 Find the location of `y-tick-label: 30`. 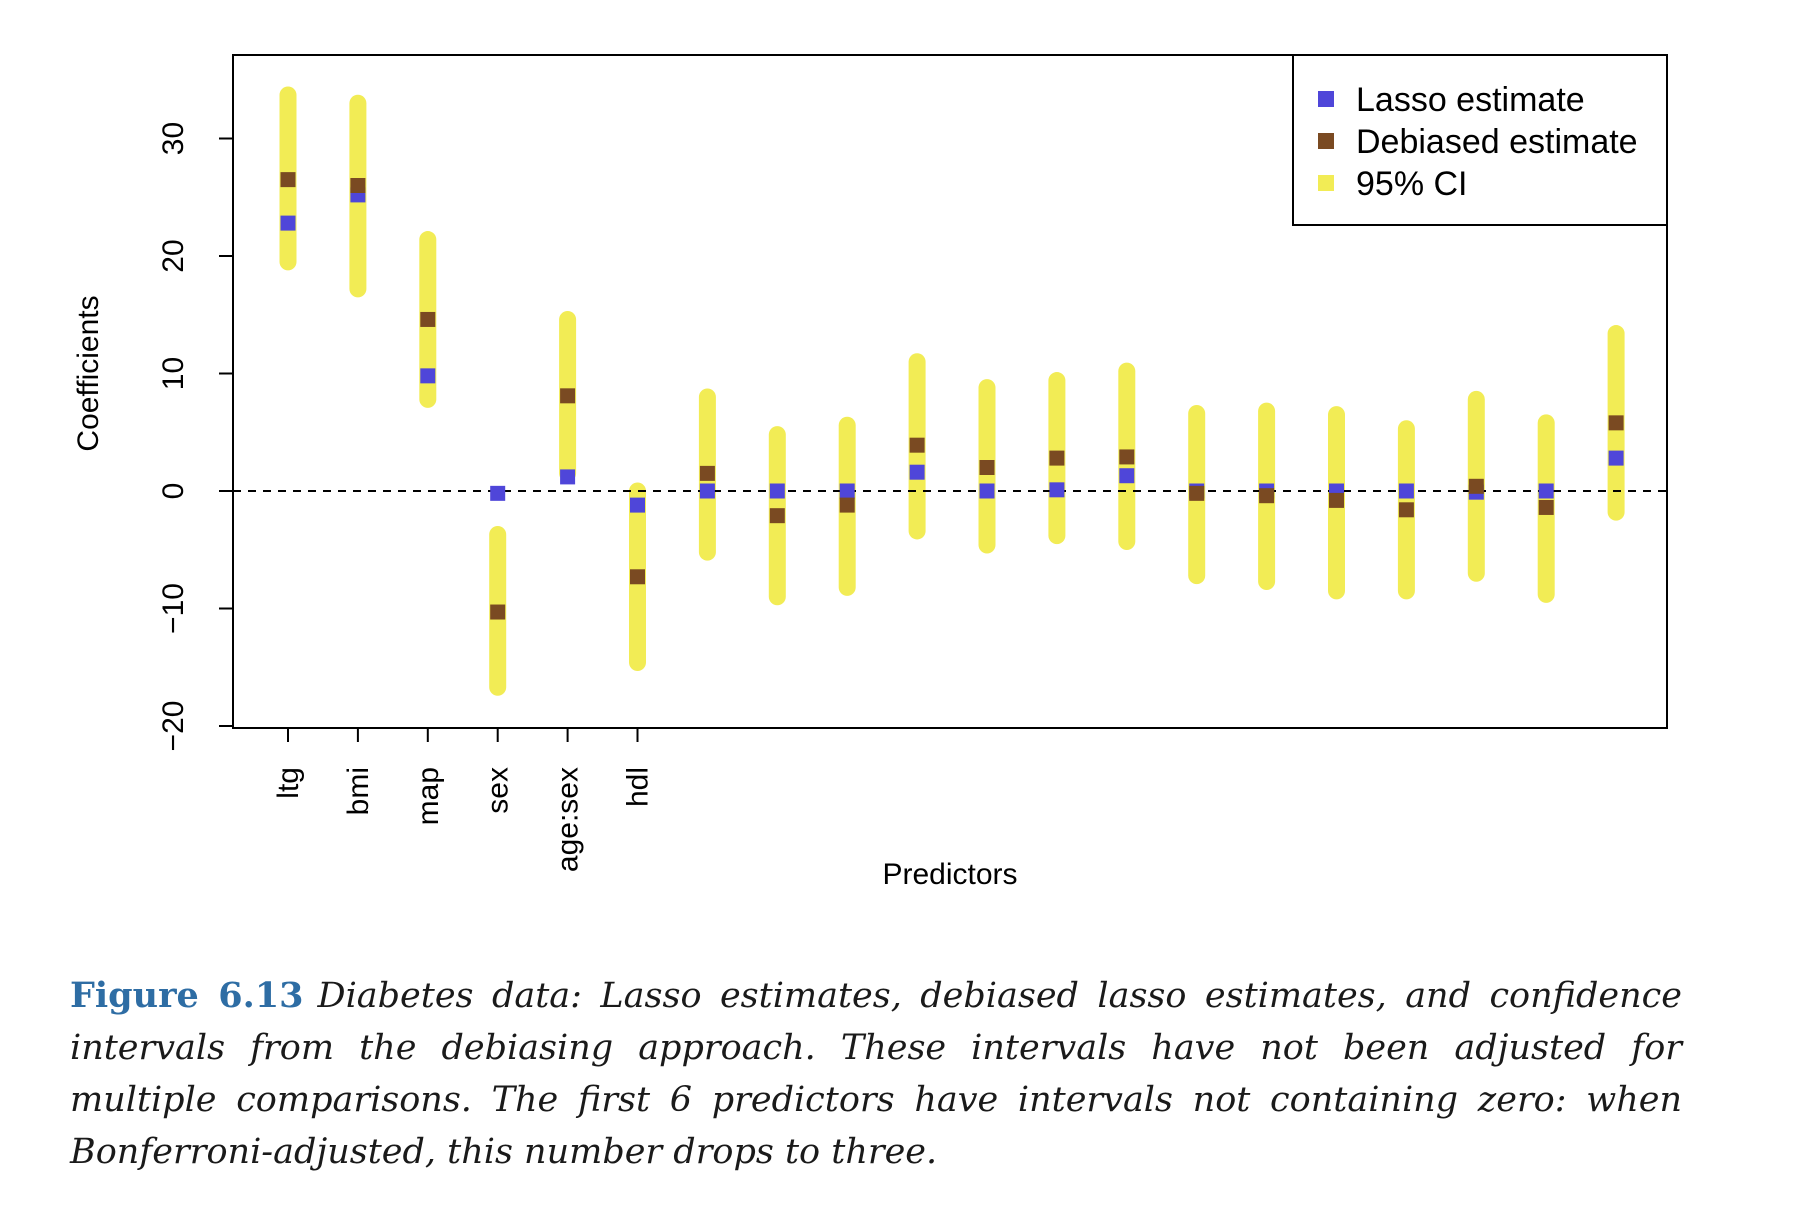

y-tick-label: 30 is located at coordinates (173, 138).